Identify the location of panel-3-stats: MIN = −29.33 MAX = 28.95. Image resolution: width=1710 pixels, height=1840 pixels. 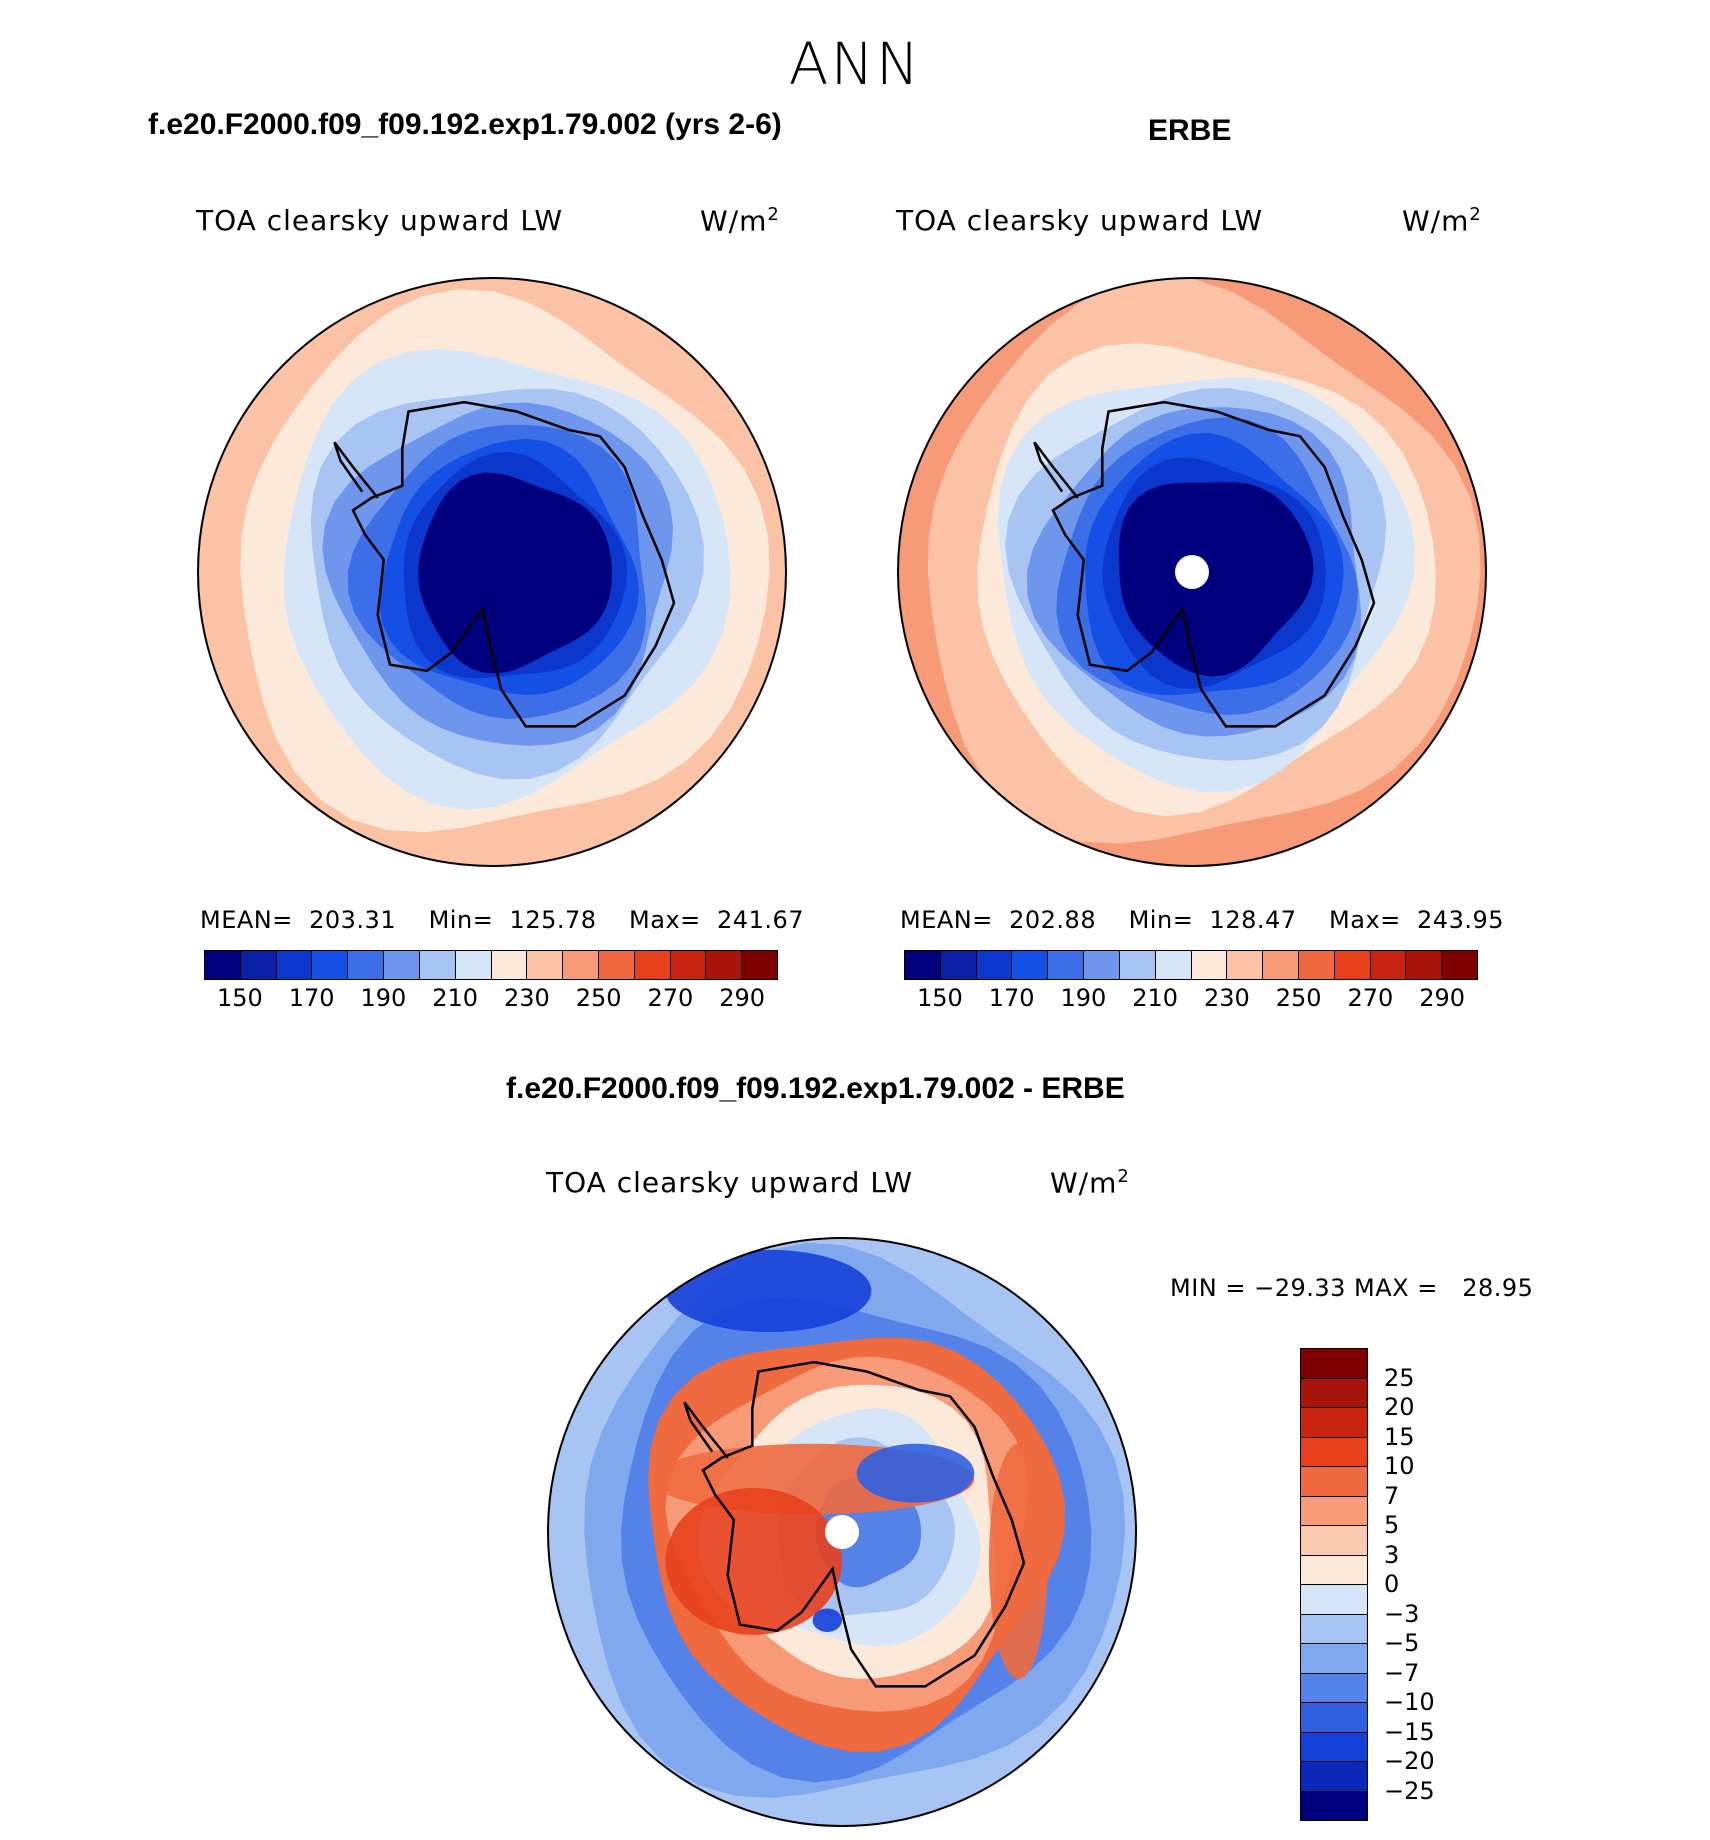
(1352, 1288).